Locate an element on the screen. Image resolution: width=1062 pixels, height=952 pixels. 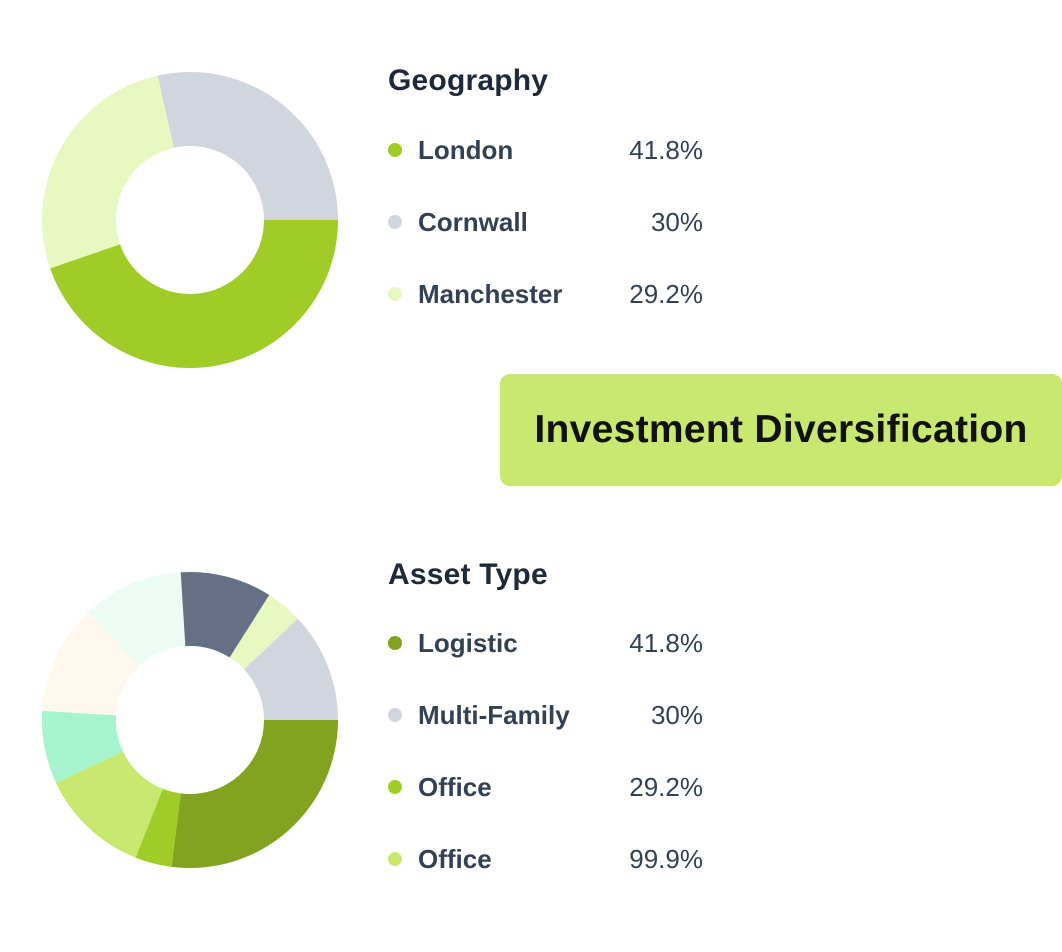
geography-donut-svg is located at coordinates (189, 220).